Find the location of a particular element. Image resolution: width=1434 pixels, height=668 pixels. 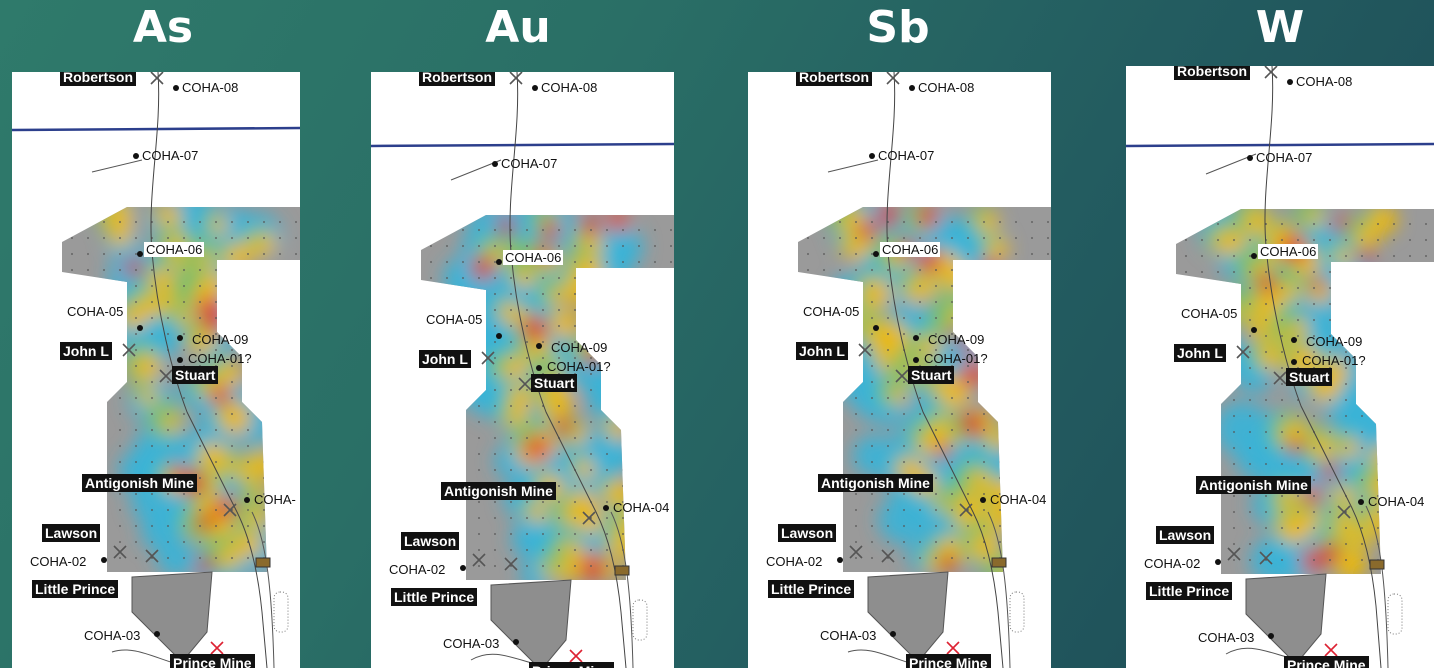

title-au: Au is located at coordinates (518, 27).